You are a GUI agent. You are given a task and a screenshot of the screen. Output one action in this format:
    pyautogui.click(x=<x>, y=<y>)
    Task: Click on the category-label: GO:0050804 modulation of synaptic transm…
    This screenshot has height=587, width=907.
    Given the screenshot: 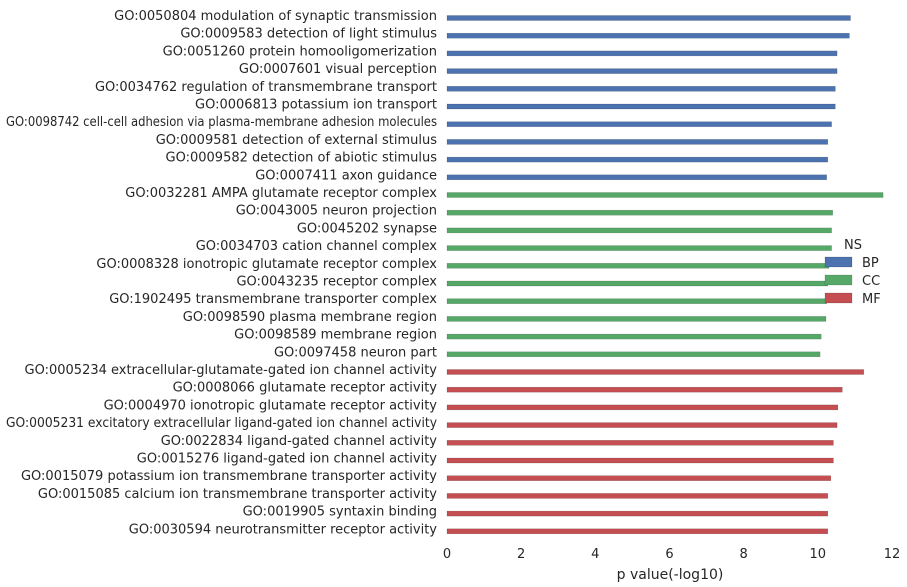 What is the action you would take?
    pyautogui.click(x=275, y=16)
    